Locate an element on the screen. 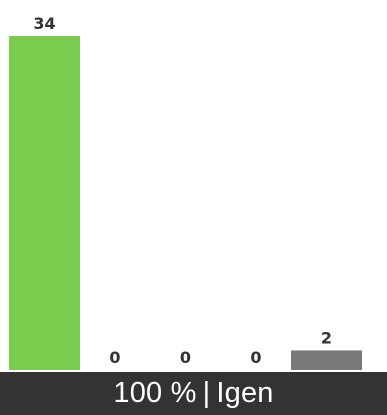 This screenshot has width=387, height=415. result-percent: 100 % is located at coordinates (155, 393).